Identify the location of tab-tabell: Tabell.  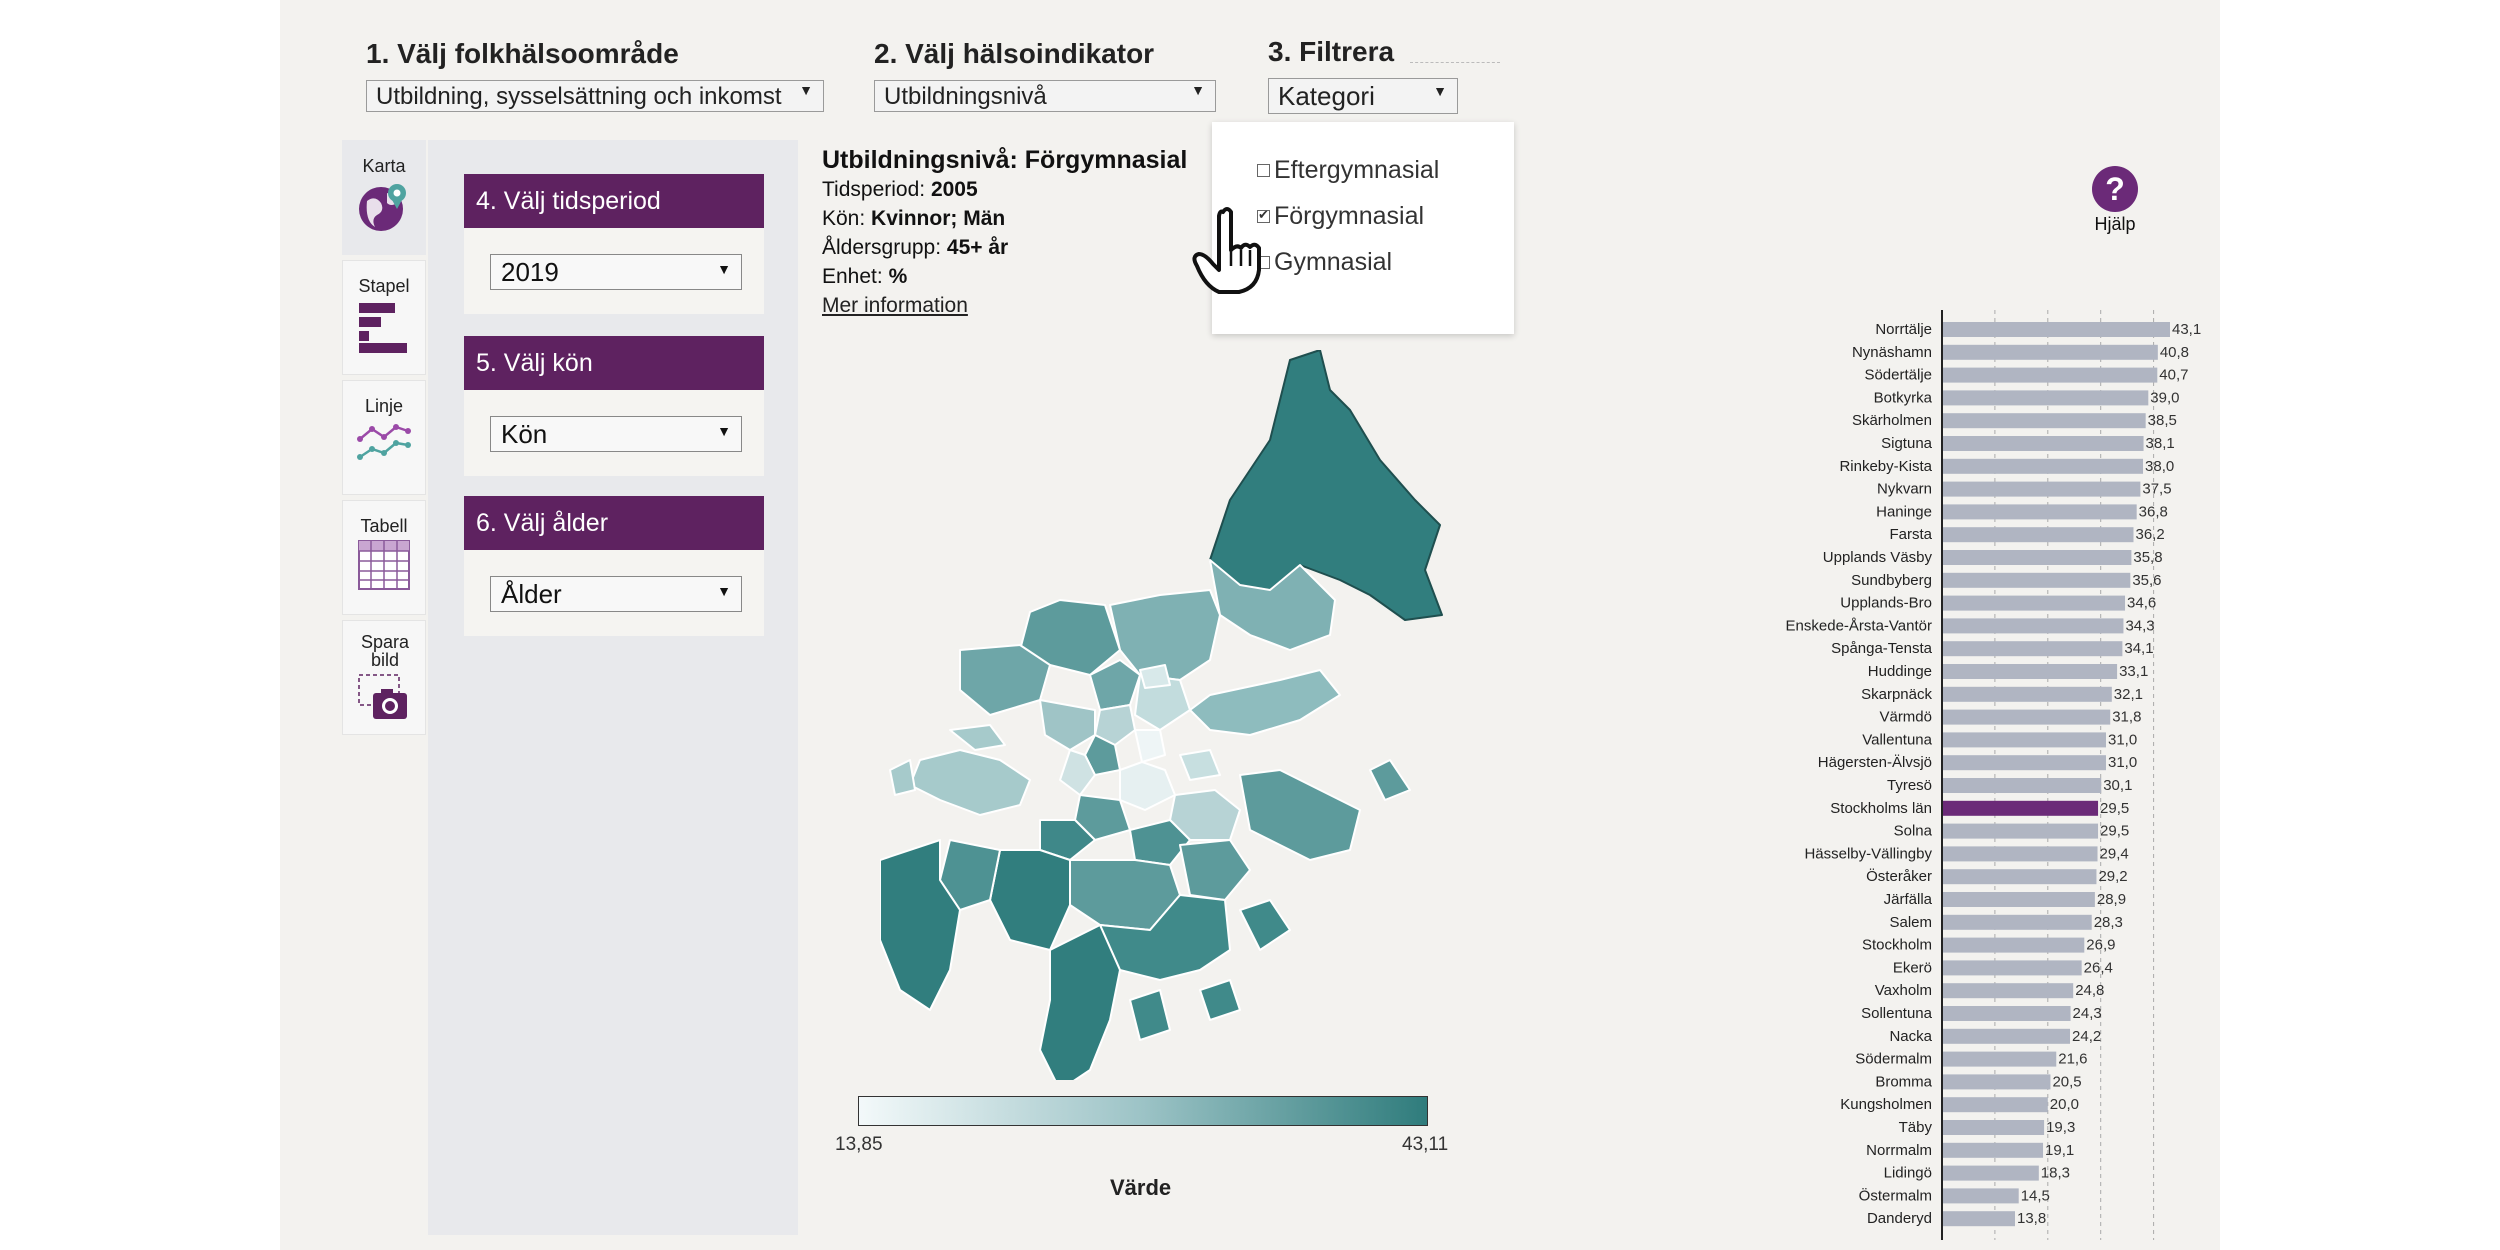
(384, 557).